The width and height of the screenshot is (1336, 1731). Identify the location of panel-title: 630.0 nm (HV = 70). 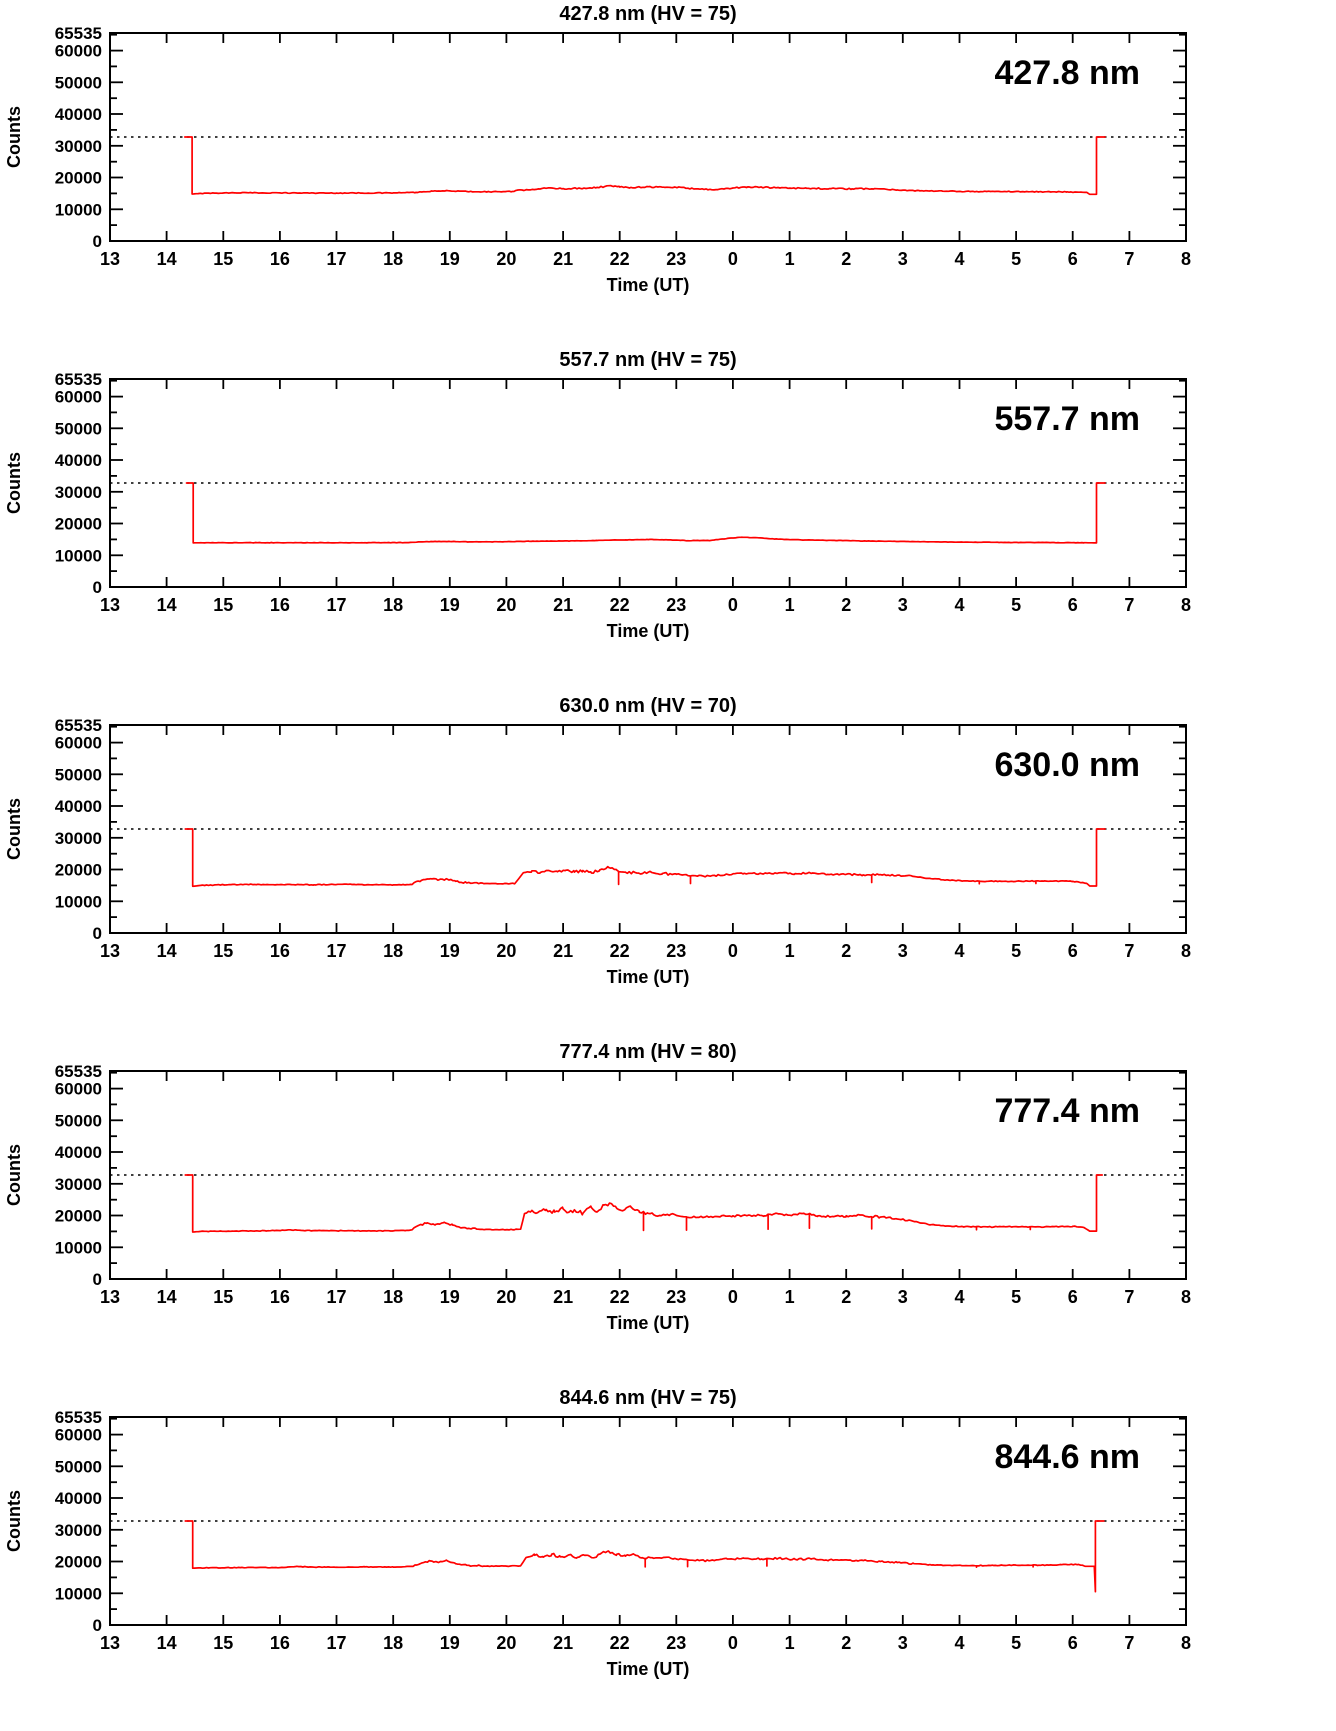
(647, 706).